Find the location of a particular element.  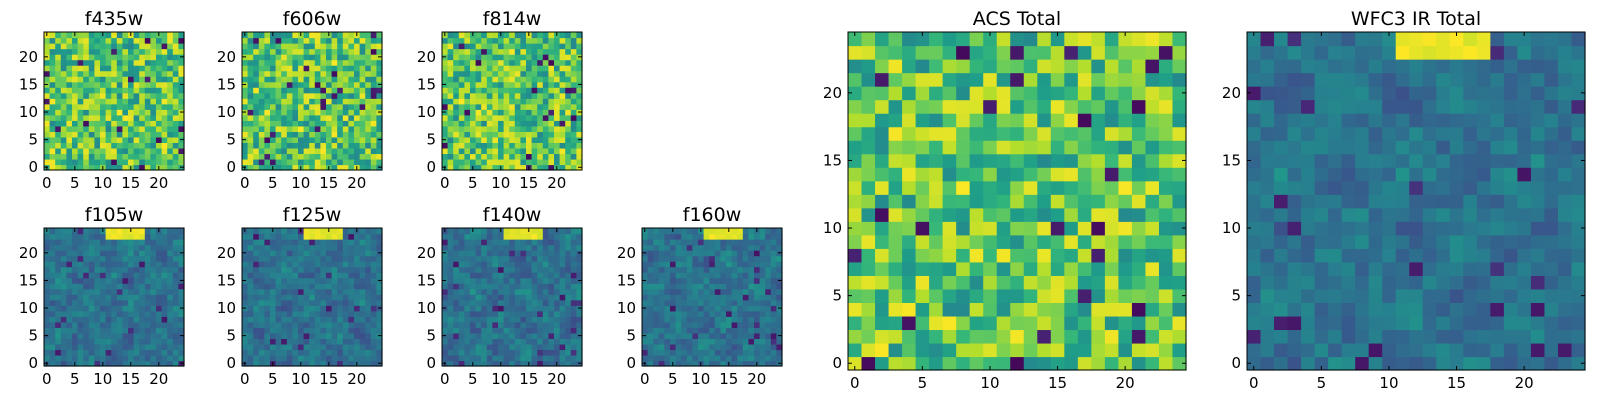

x-tick-label: 5 is located at coordinates (75, 379).